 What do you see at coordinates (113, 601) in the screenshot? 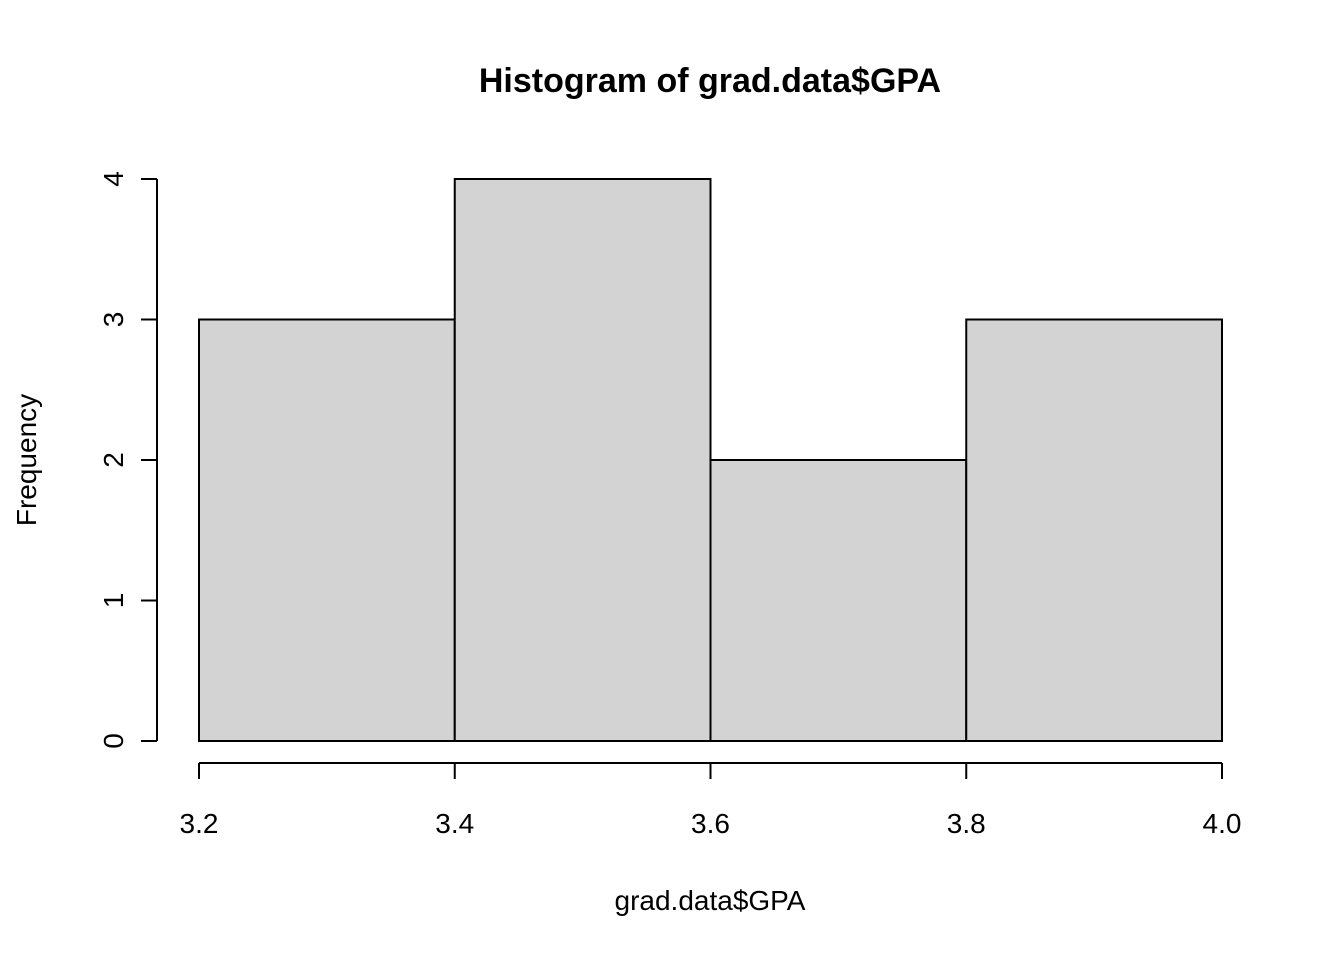
I see `y-tick-label-1: 1` at bounding box center [113, 601].